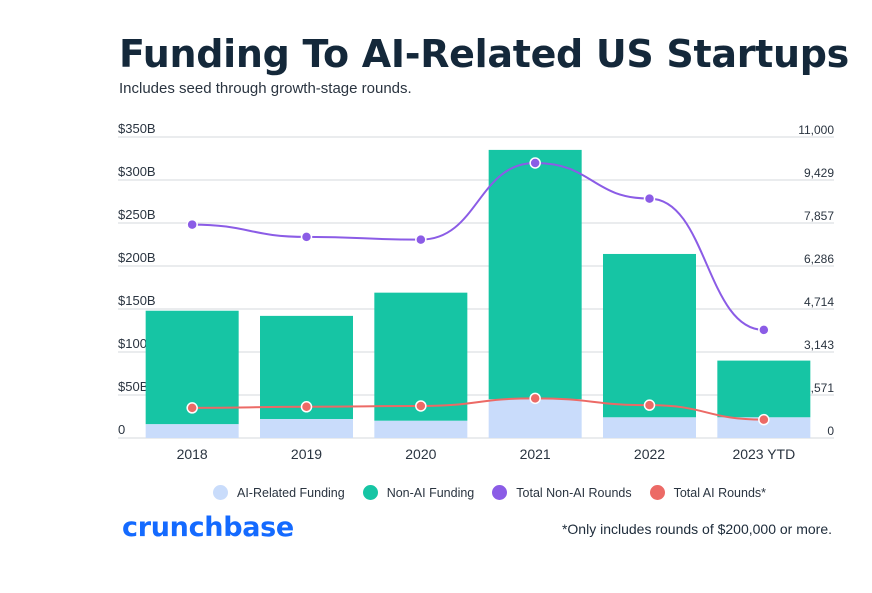 The image size is (872, 593). What do you see at coordinates (137, 300) in the screenshot?
I see `y-left-tick-label: $150B` at bounding box center [137, 300].